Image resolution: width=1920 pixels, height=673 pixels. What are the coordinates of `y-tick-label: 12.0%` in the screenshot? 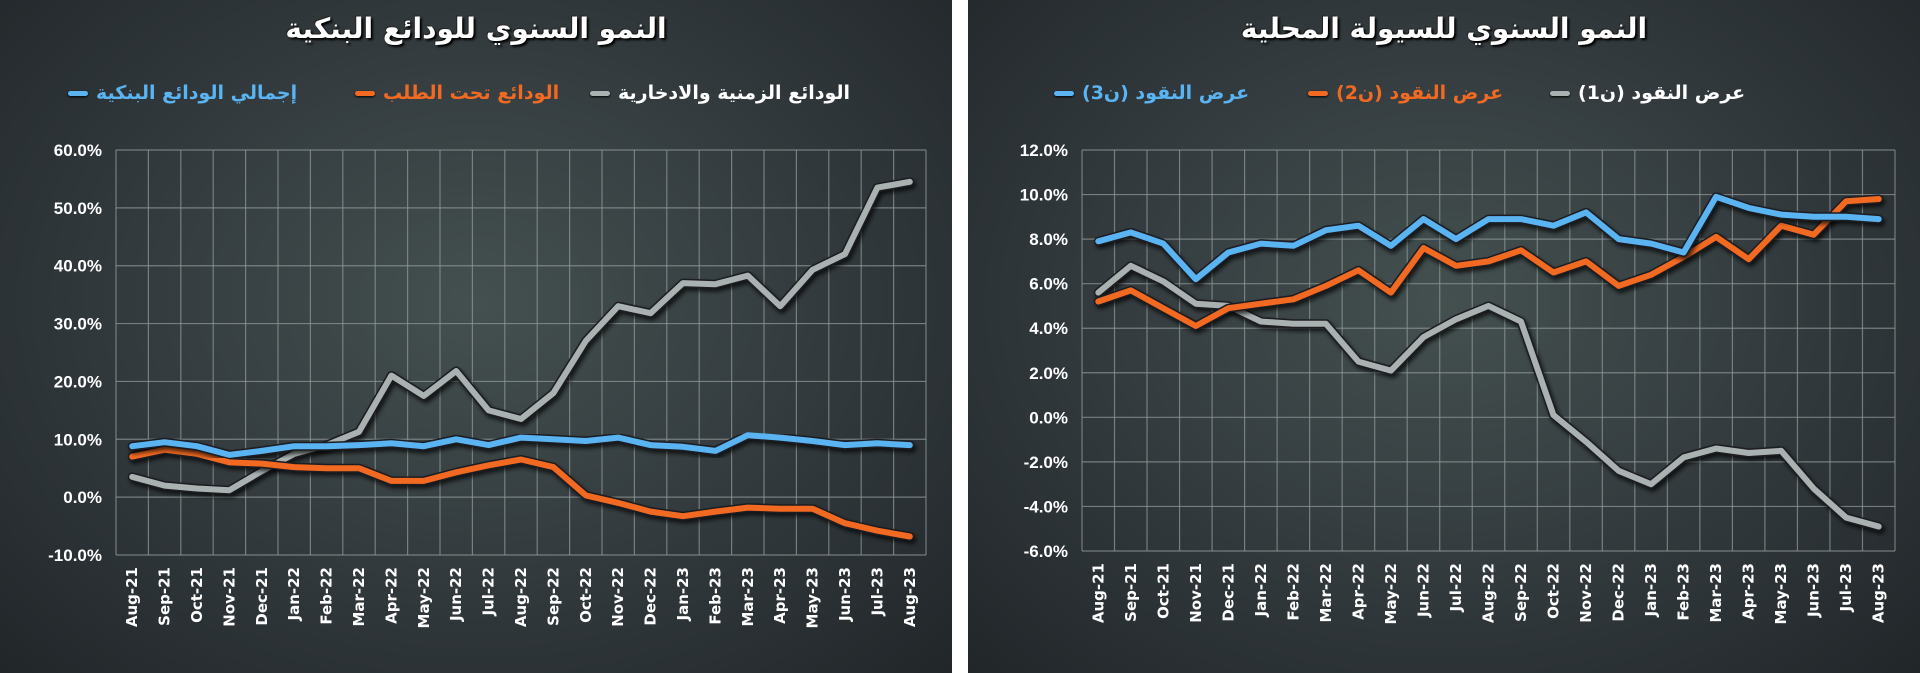 It's located at (1044, 150).